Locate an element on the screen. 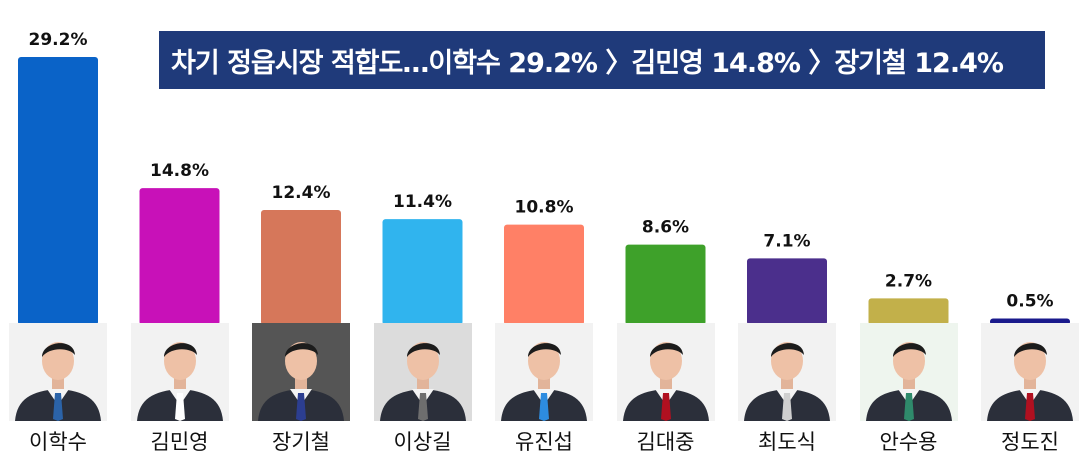 The image size is (1087, 456). candidate-name-label: 정도진 is located at coordinates (1030, 442).